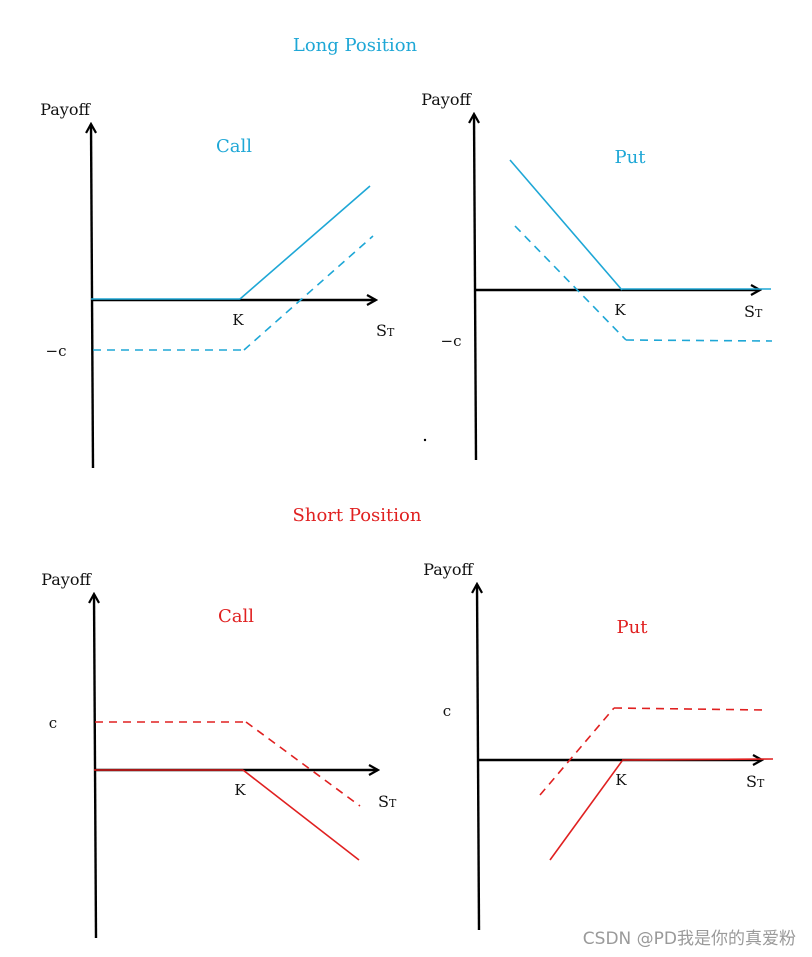 Image resolution: width=812 pixels, height=957 pixels. Describe the element at coordinates (355, 45) in the screenshot. I see `long-position-title: Long Position` at that location.